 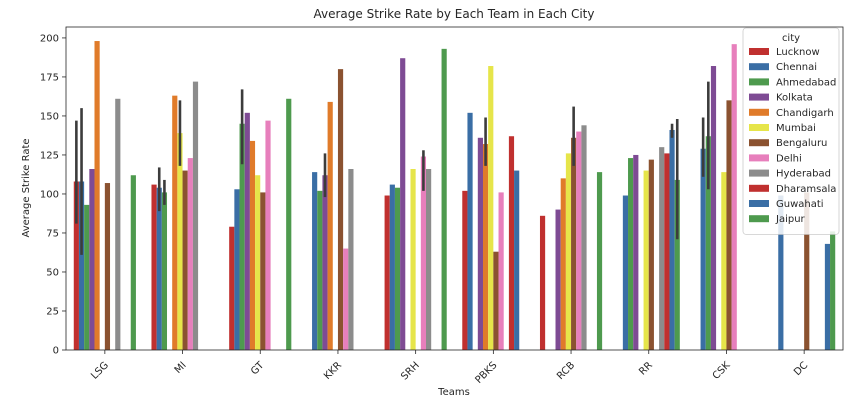 I want to click on bar-pbks-chandigarh, so click(x=485, y=247).